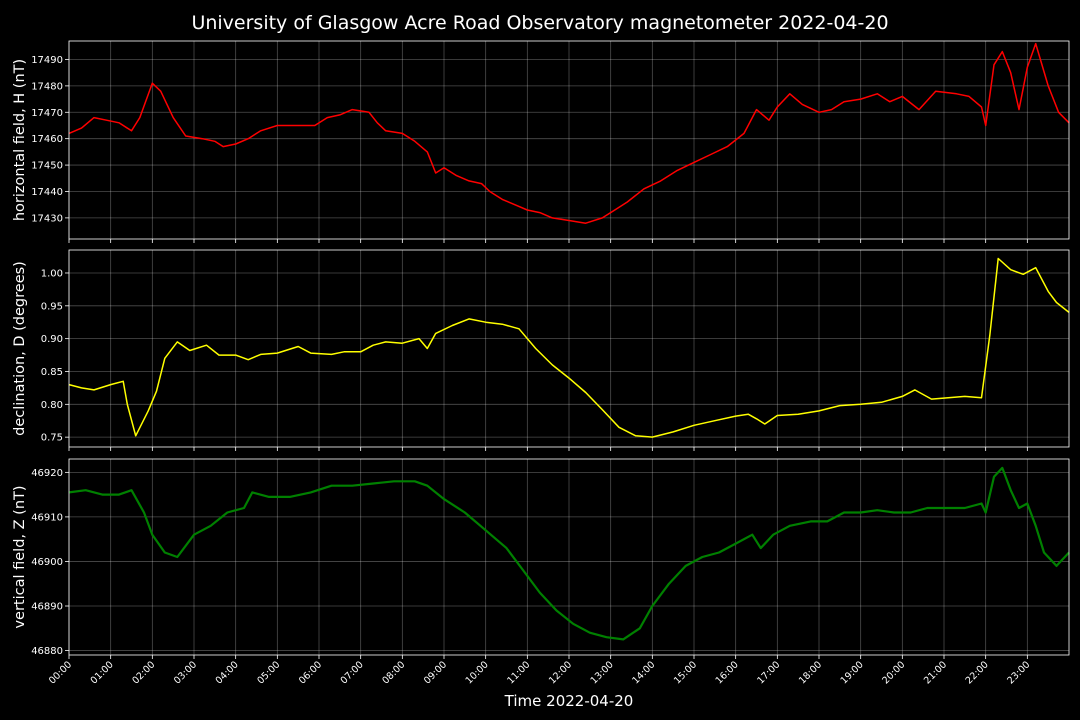 The image size is (1080, 720). What do you see at coordinates (569, 701) in the screenshot?
I see `x-axis-label: Time 2022-04-20` at bounding box center [569, 701].